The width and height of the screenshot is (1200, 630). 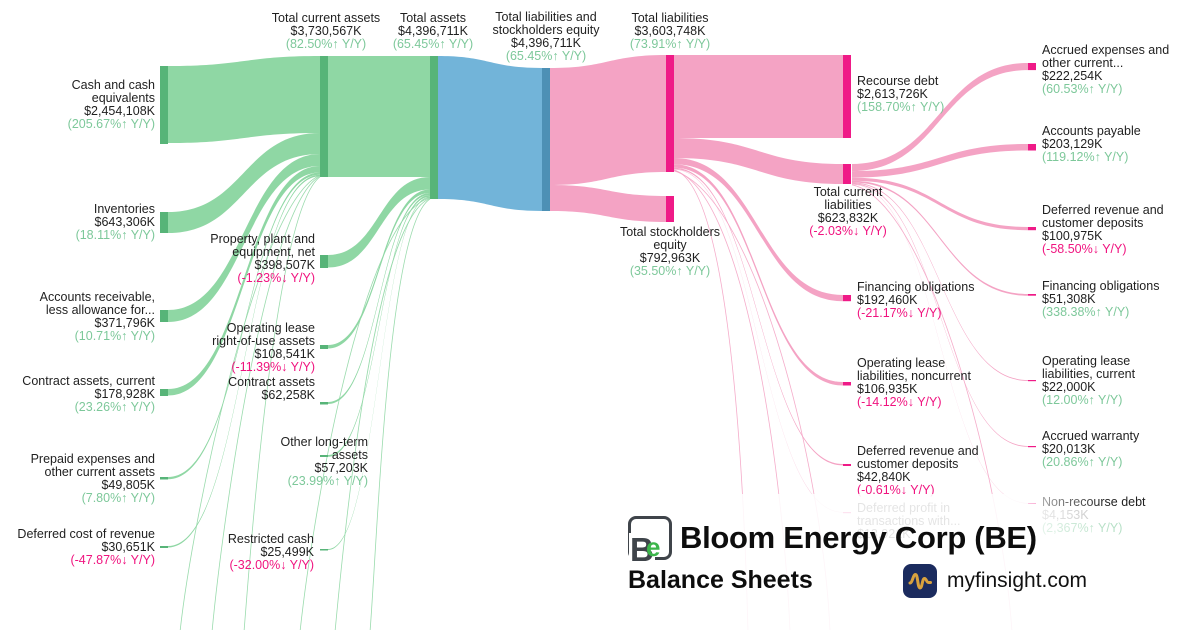 What do you see at coordinates (940, 238) in the screenshot?
I see `sankey-link-tcl-fin_ob_c` at bounding box center [940, 238].